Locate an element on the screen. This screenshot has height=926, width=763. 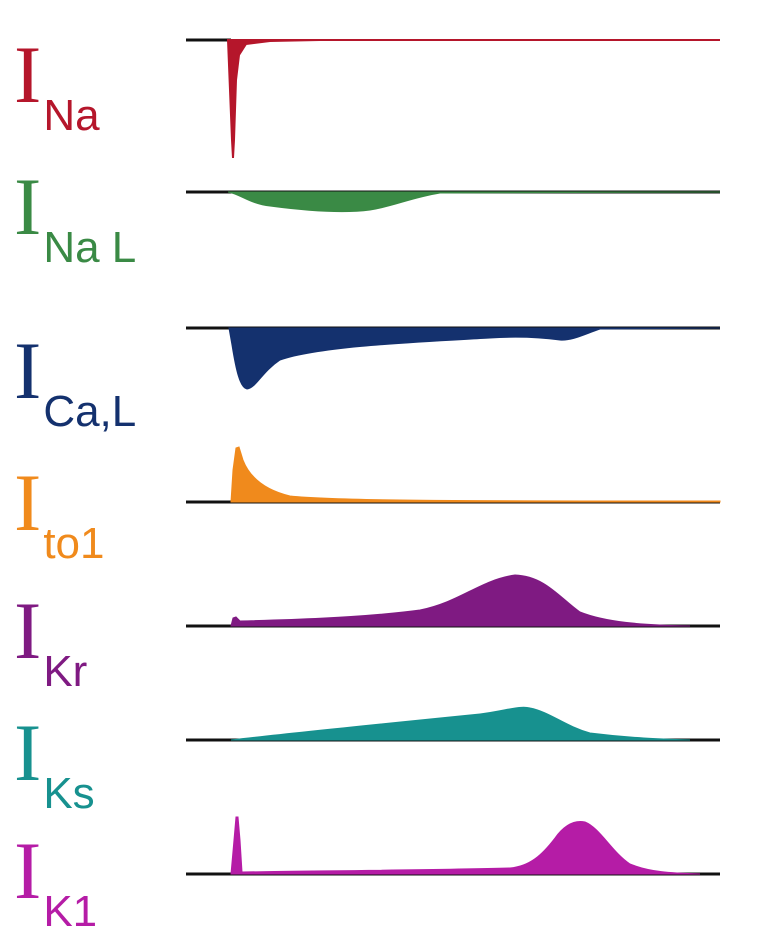
trace-ical-waveform is located at coordinates (474, 358).